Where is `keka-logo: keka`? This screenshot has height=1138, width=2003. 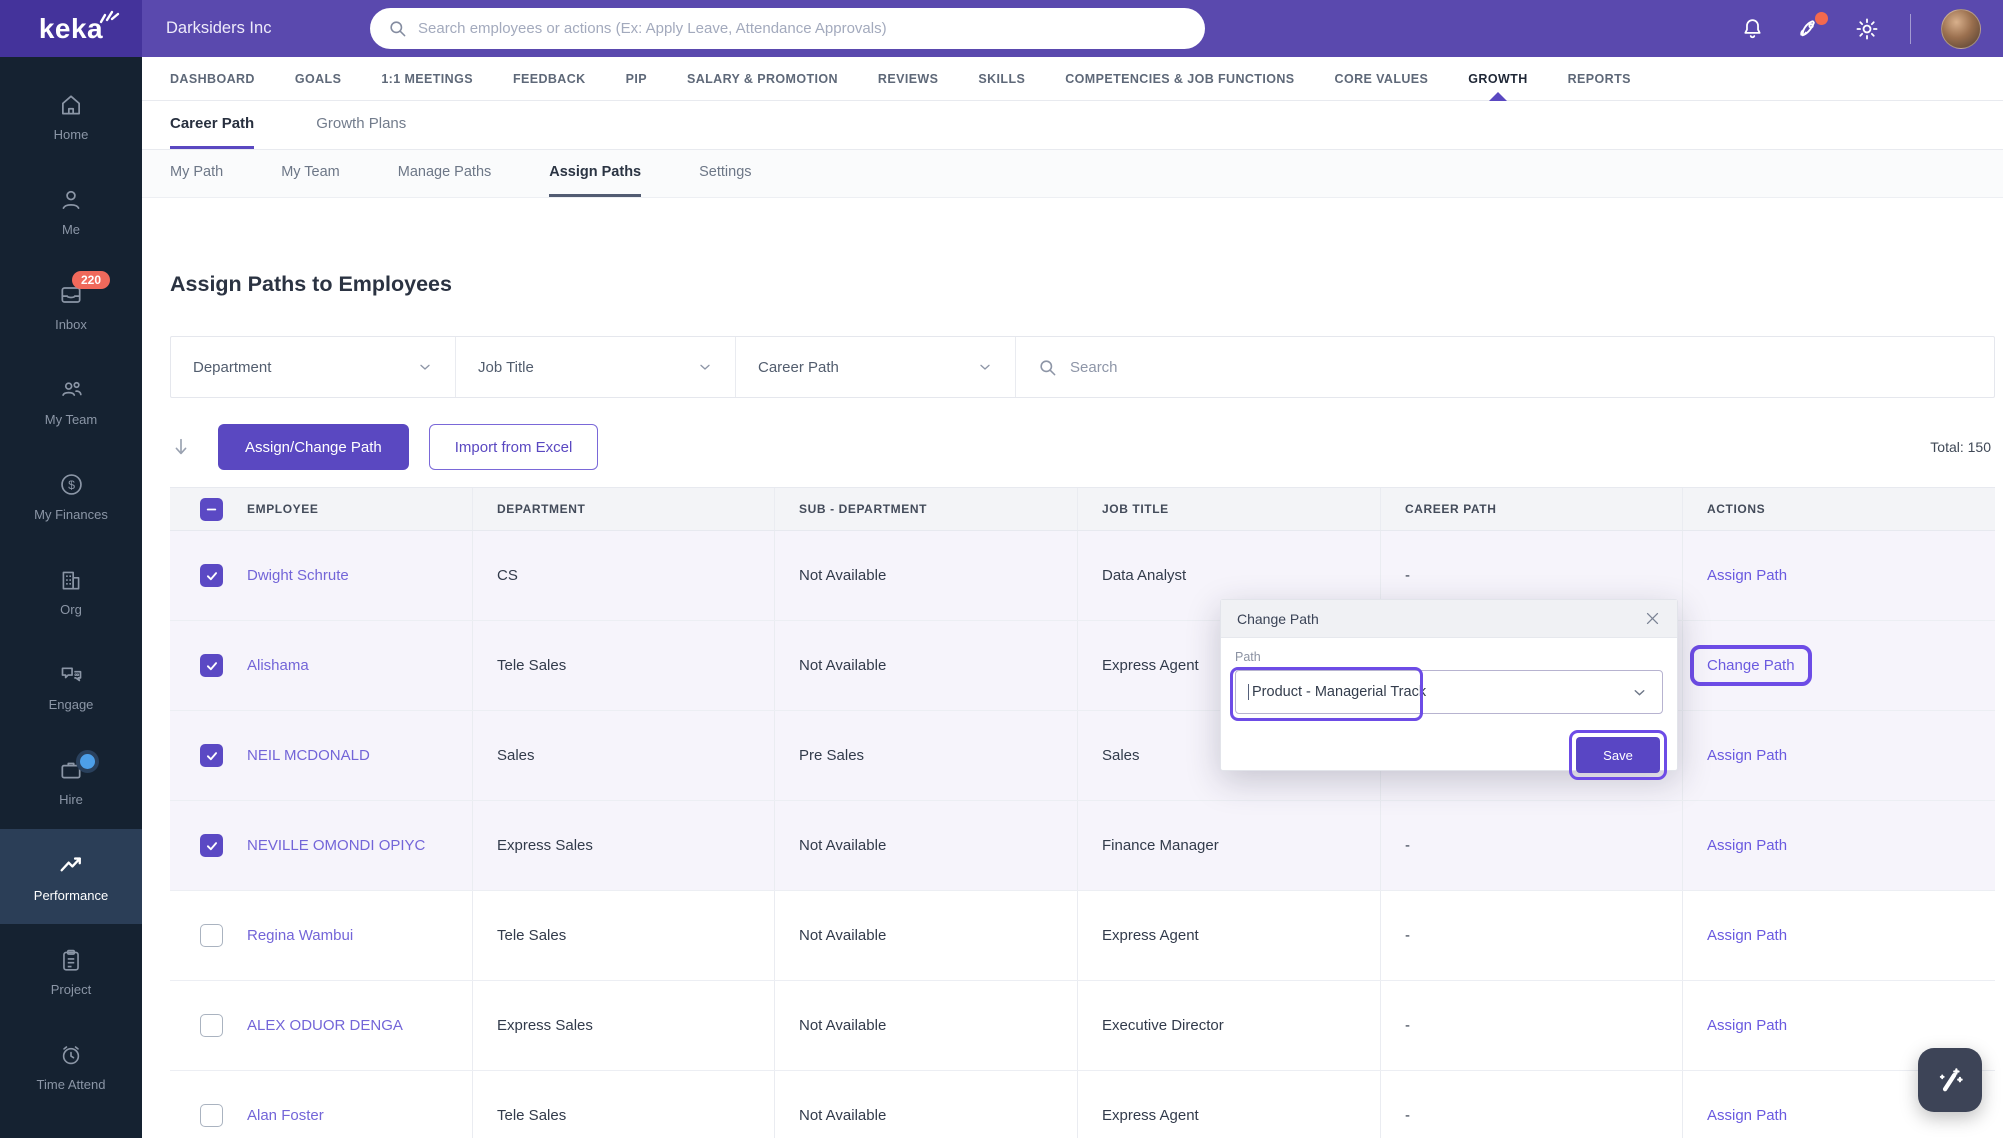
keka-logo: keka is located at coordinates (71, 28).